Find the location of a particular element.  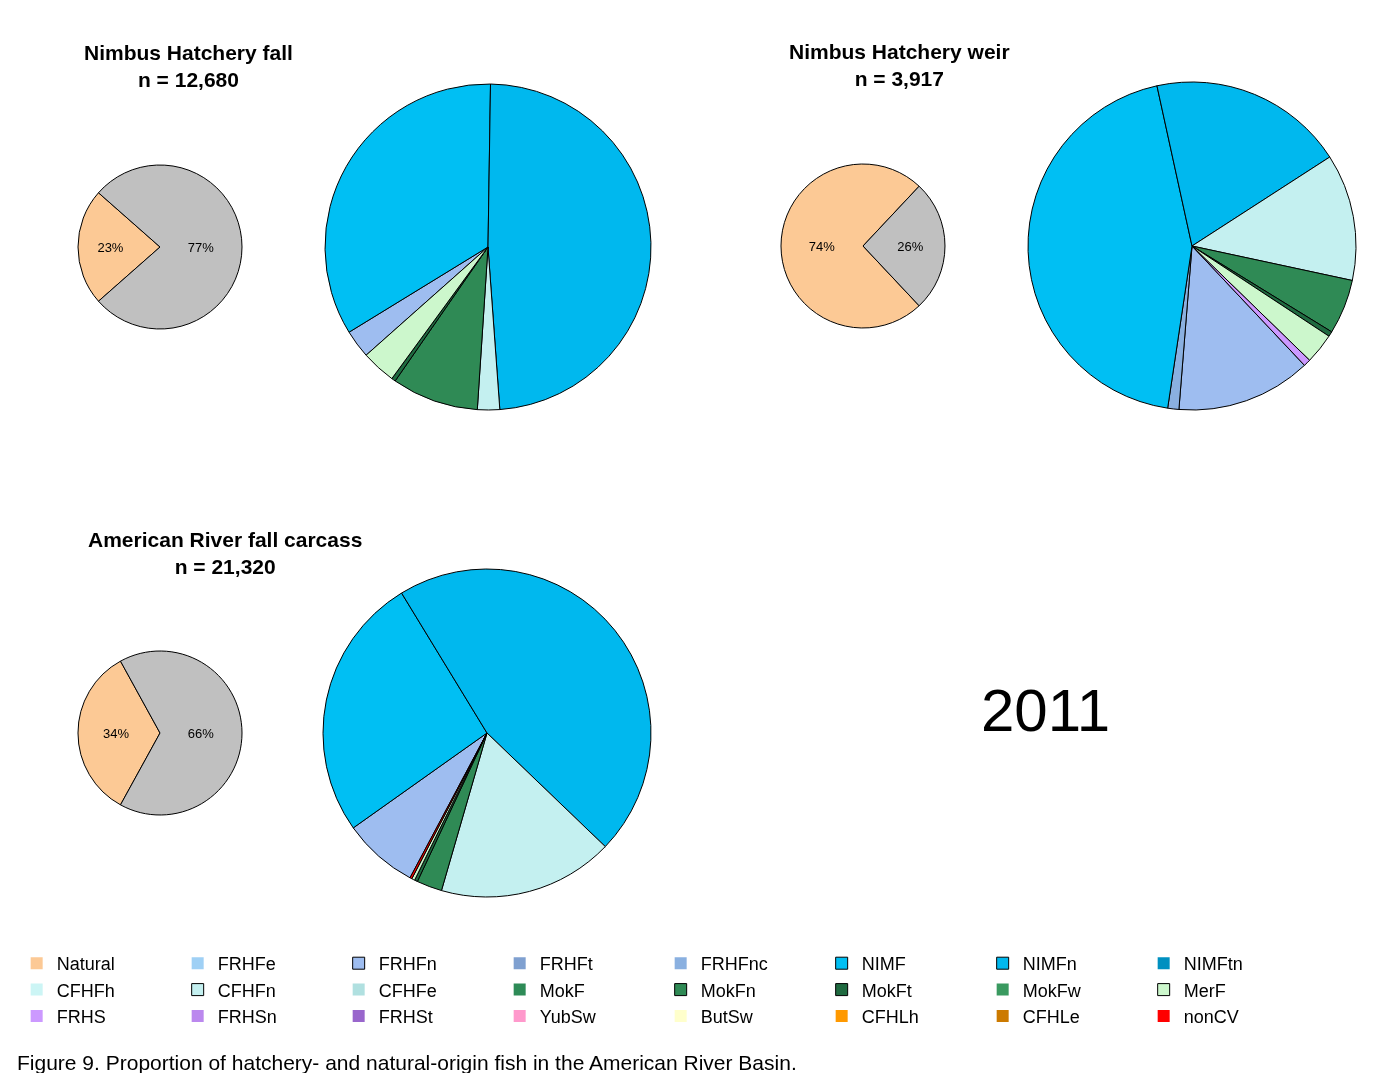

legend-label: MokFw is located at coordinates (1052, 990).